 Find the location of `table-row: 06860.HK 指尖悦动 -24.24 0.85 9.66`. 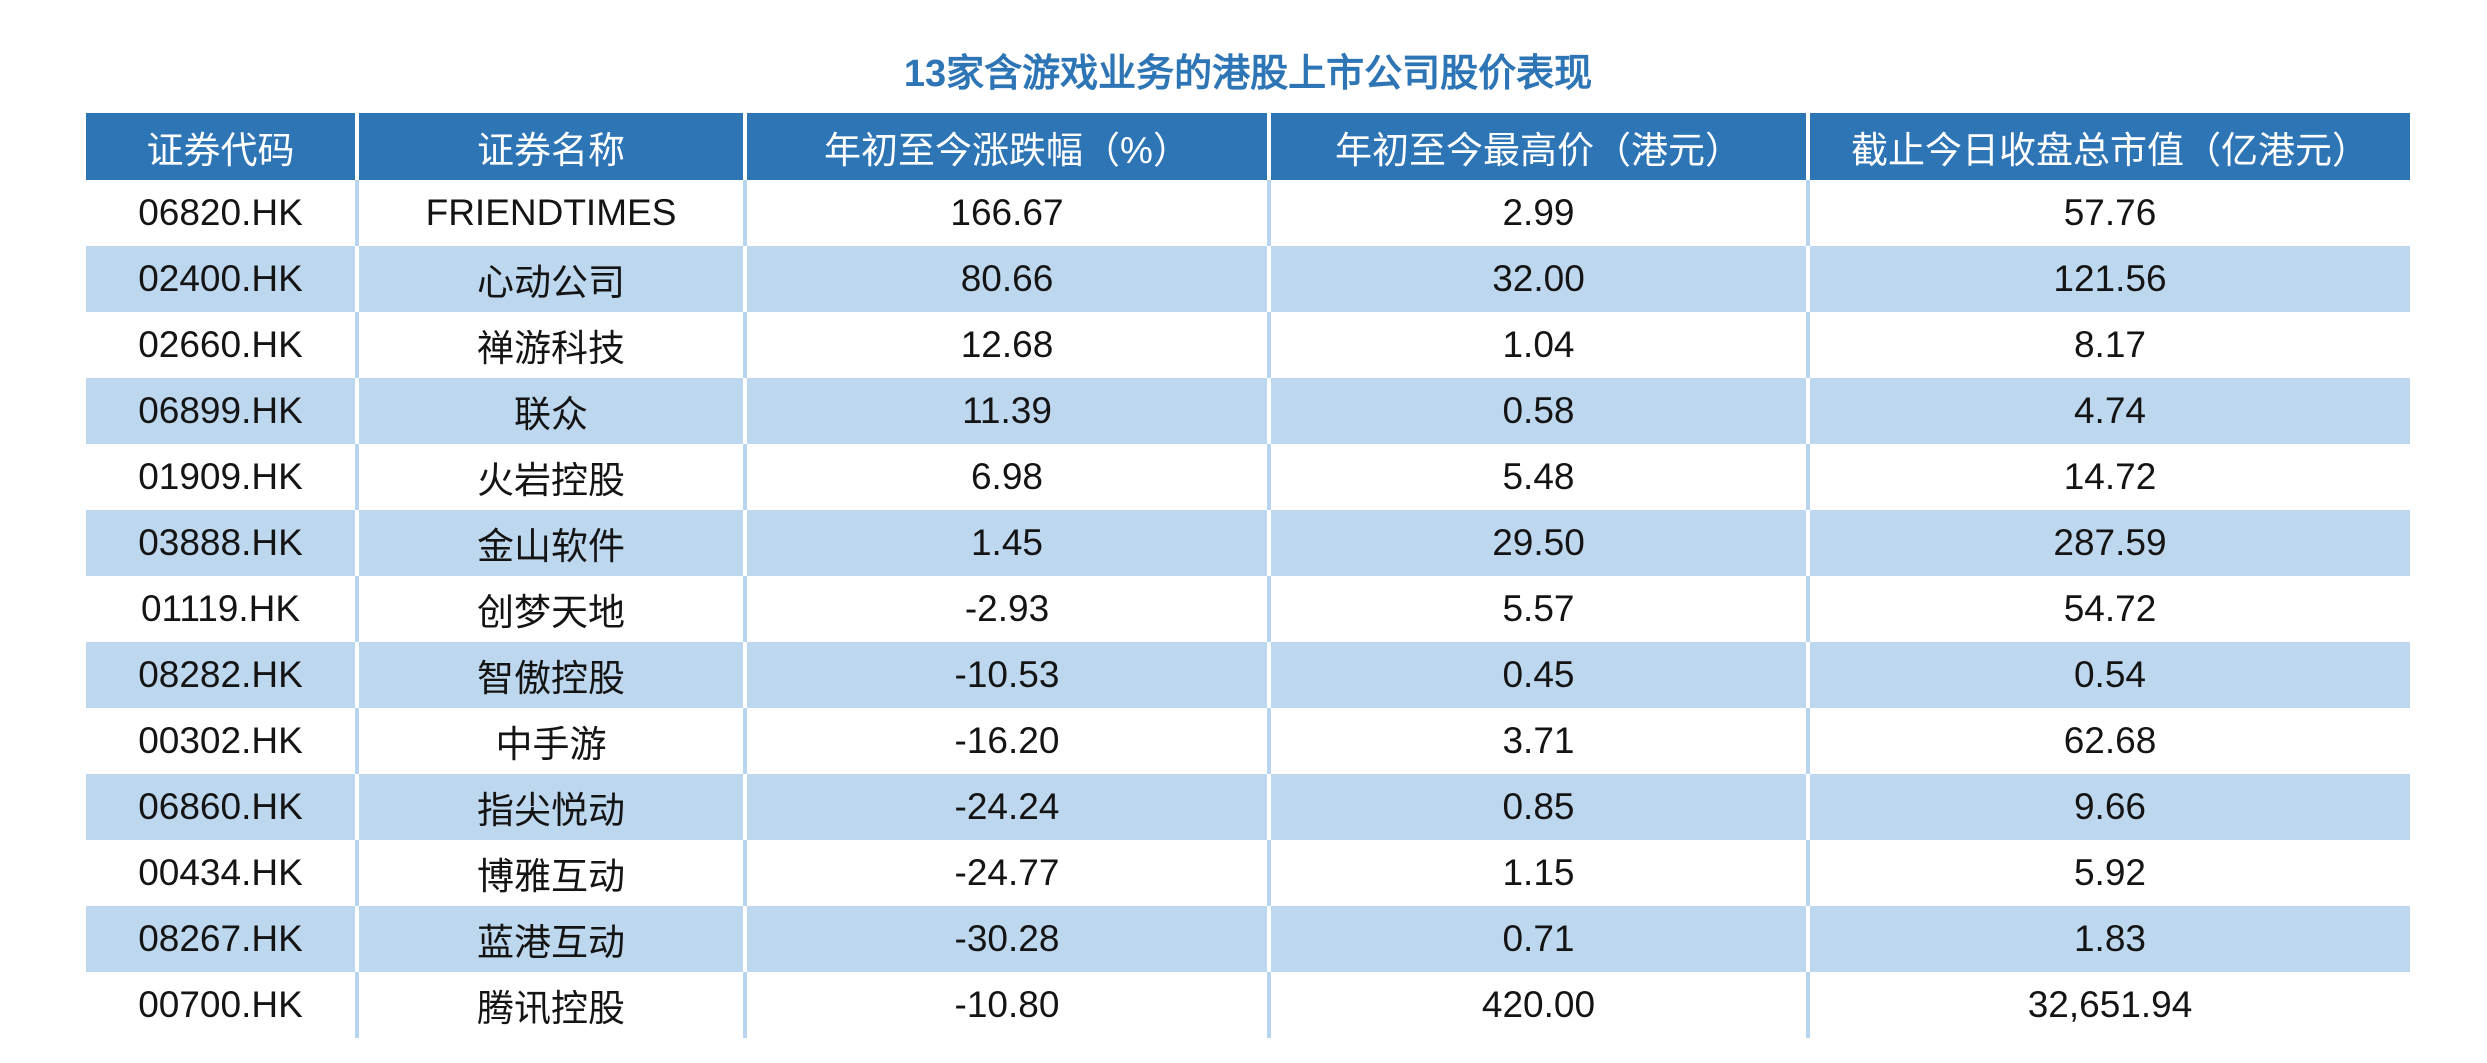

table-row: 06860.HK 指尖悦动 -24.24 0.85 9.66 is located at coordinates (1248, 807).